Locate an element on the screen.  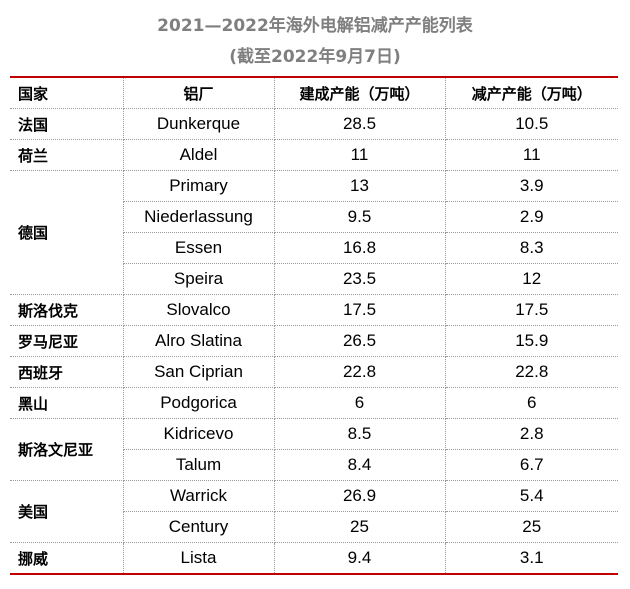
country-cell: 黑山 is located at coordinates (67, 403).